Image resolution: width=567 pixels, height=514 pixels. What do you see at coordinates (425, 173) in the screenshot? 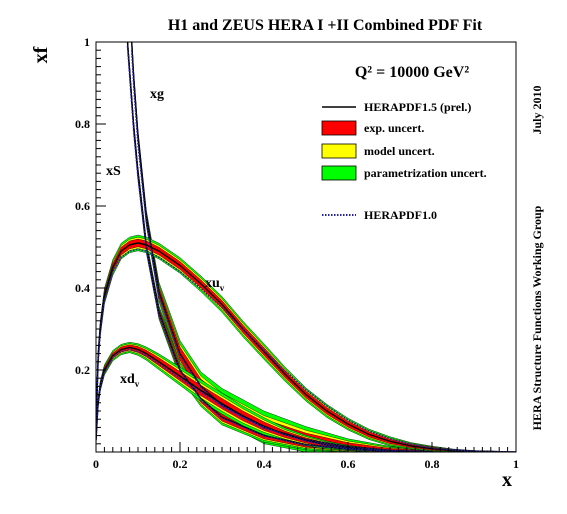
I see `legend-label-param: parametrization uncert.` at bounding box center [425, 173].